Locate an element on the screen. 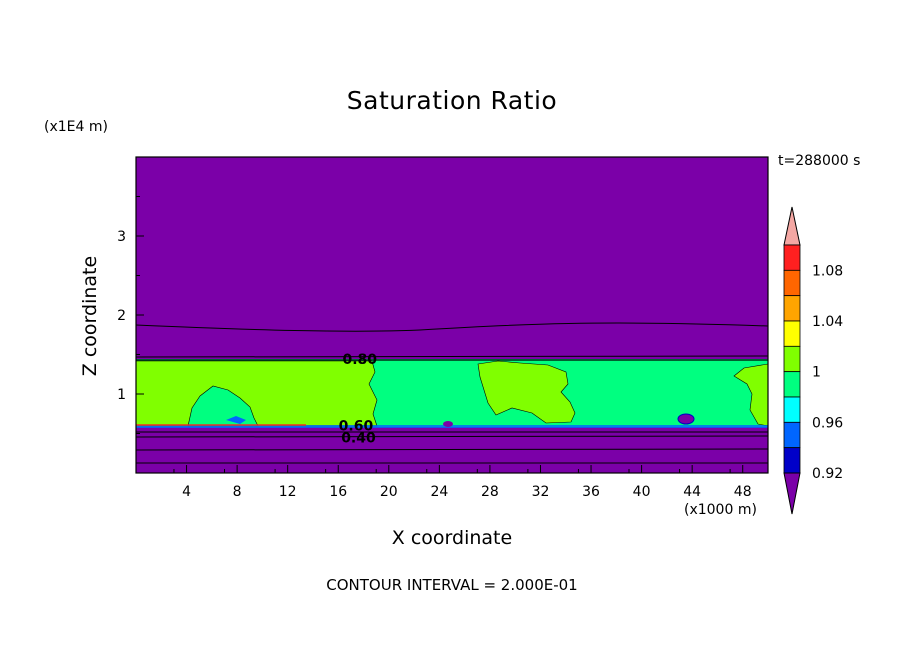 This screenshot has height=654, width=904. x-axis-label-text: X coordinate is located at coordinates (452, 538).